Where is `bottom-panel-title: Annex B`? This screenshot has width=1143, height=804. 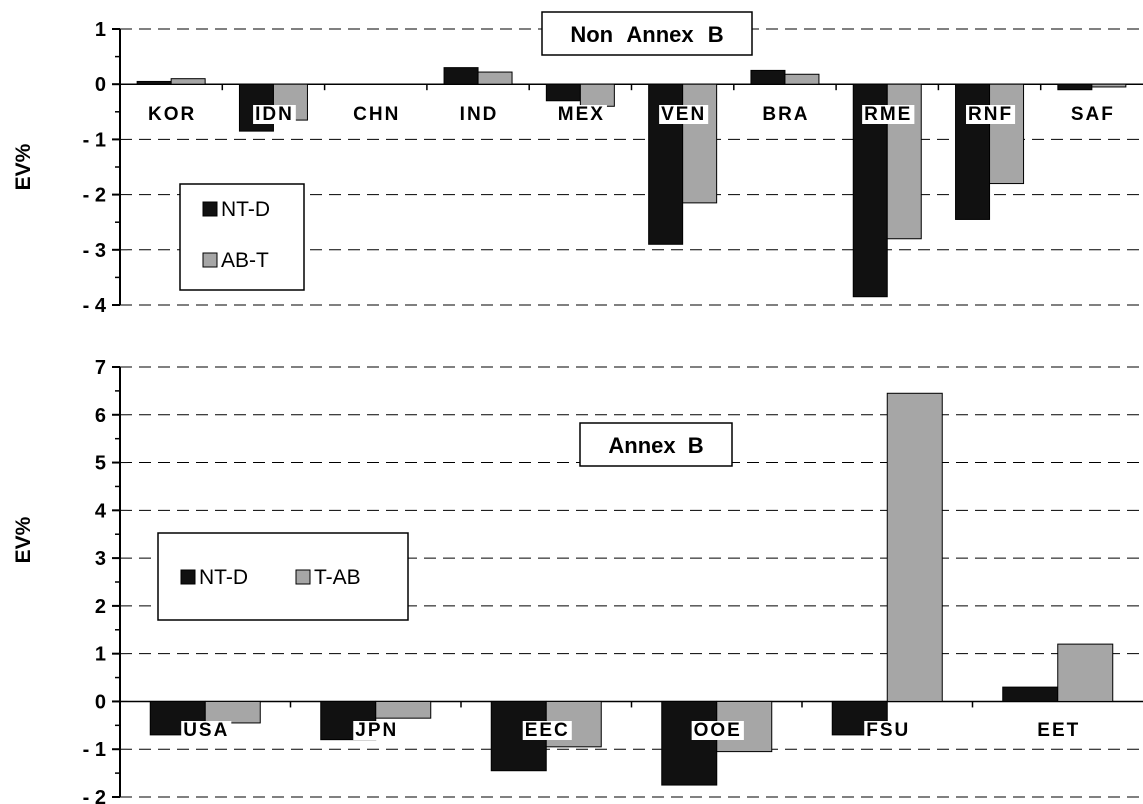 bottom-panel-title: Annex B is located at coordinates (655, 445).